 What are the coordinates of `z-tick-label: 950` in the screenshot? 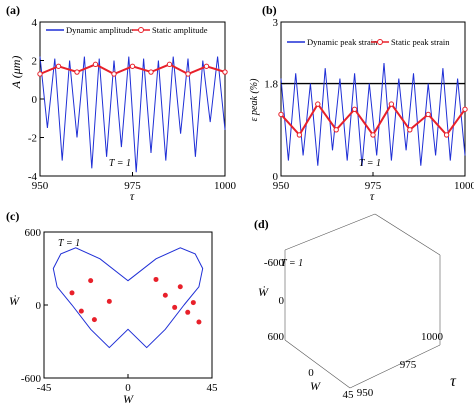 It's located at (365, 393).